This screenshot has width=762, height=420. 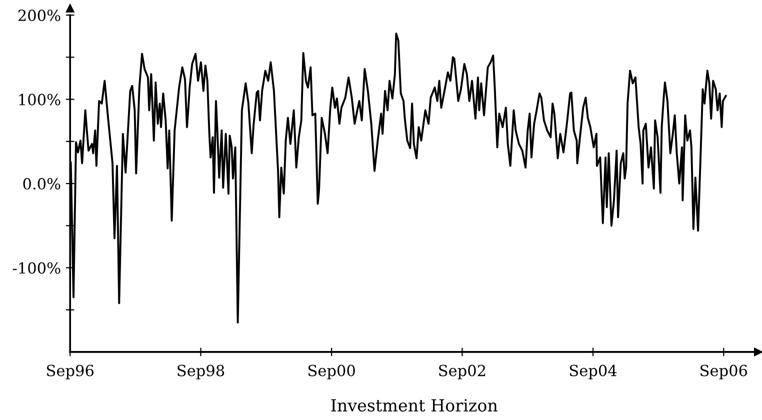 What do you see at coordinates (462, 372) in the screenshot?
I see `x-tick-label: Sep02` at bounding box center [462, 372].